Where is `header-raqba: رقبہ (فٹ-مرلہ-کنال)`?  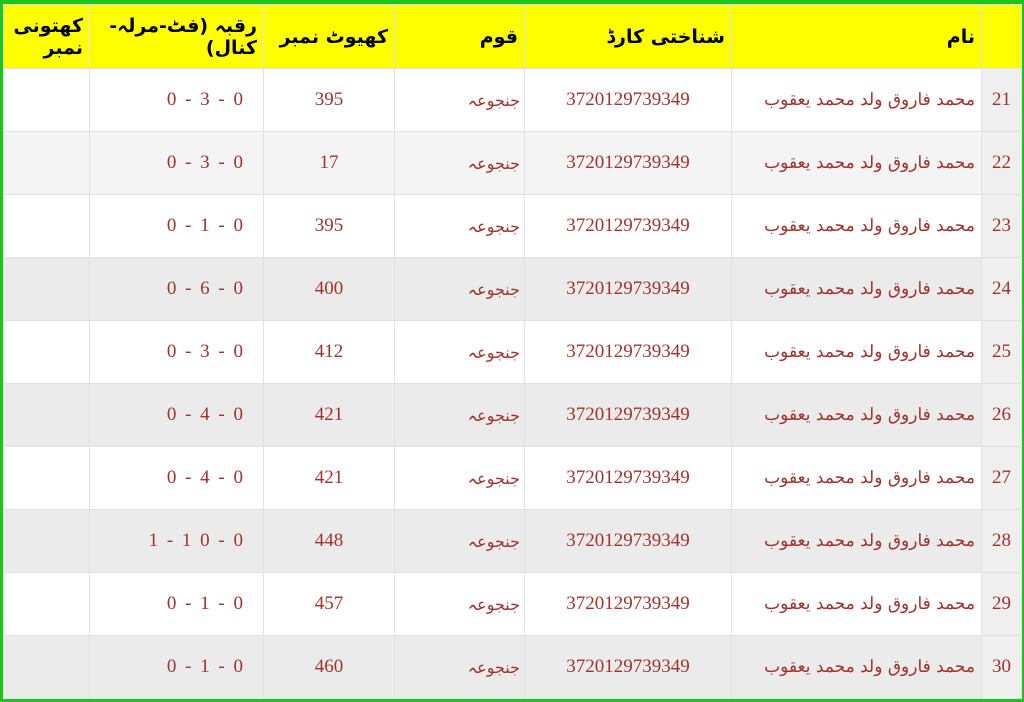
header-raqba: رقبہ (فٹ-مرلہ-کنال) is located at coordinates (176, 36).